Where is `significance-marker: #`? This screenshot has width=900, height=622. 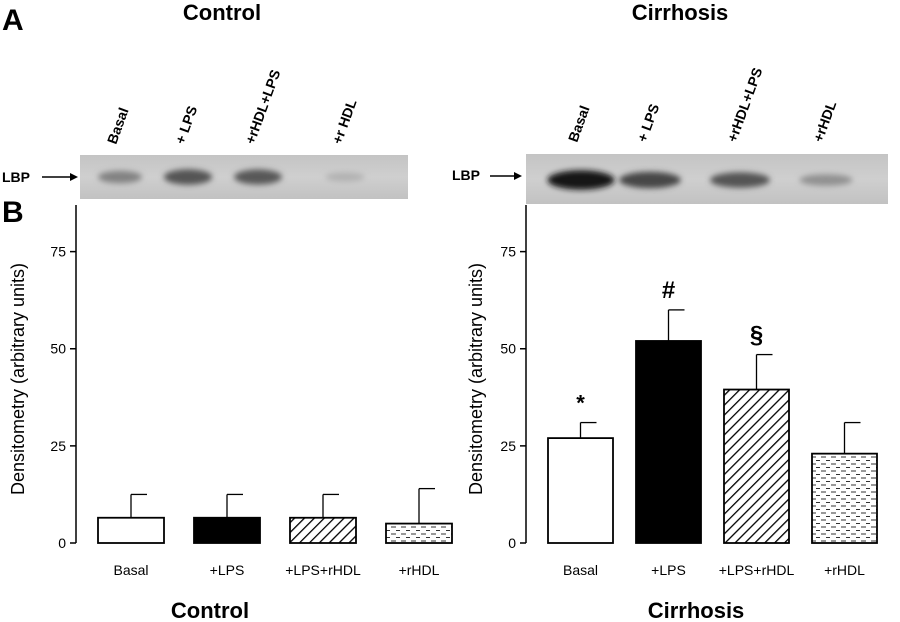 significance-marker: # is located at coordinates (668, 290).